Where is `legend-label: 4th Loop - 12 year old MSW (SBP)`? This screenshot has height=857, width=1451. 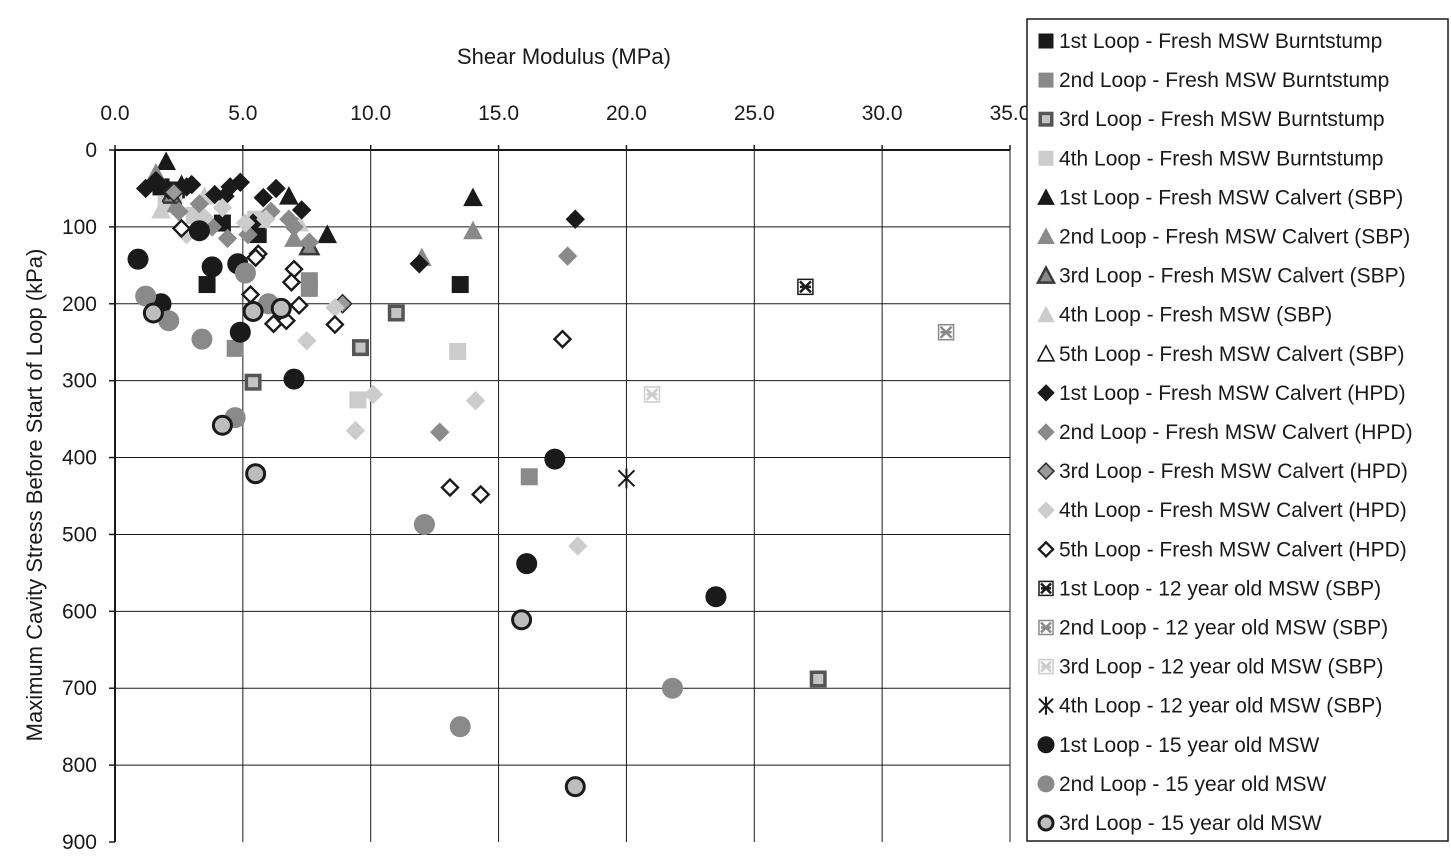 legend-label: 4th Loop - 12 year old MSW (SBP) is located at coordinates (1220, 706).